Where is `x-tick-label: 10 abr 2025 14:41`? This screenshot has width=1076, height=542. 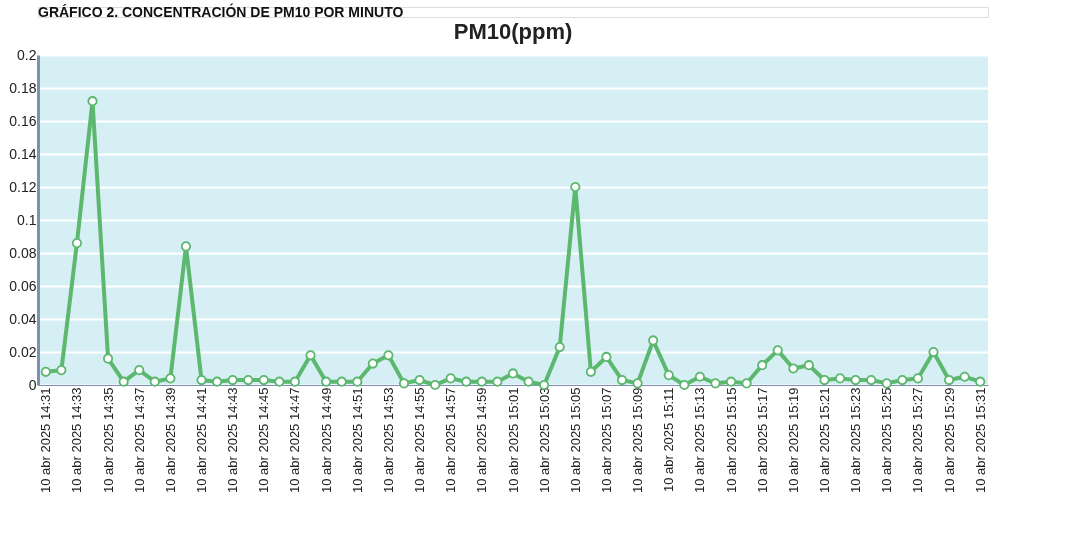
x-tick-label: 10 abr 2025 14:41 is located at coordinates (202, 440).